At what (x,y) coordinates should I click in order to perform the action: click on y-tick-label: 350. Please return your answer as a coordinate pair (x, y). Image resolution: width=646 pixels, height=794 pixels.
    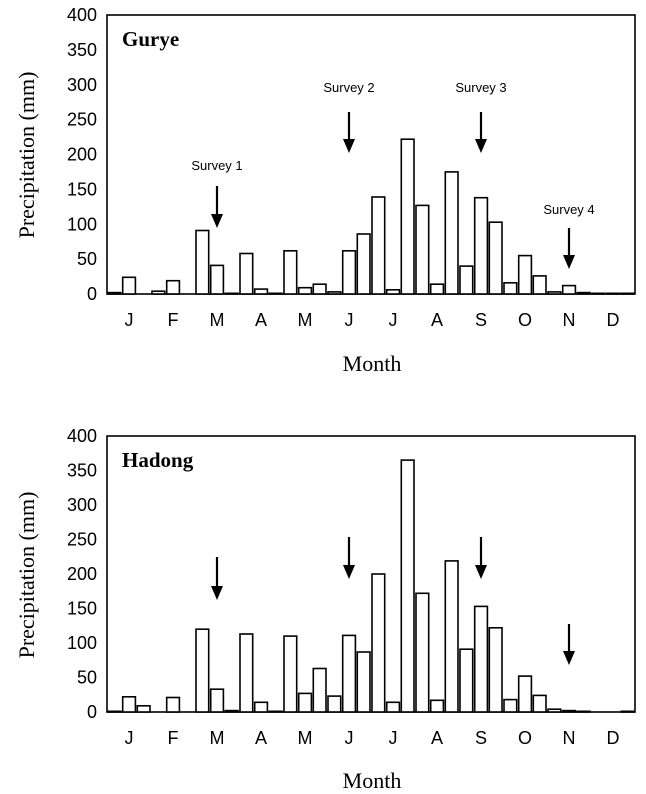
    Looking at the image, I should click on (82, 471).